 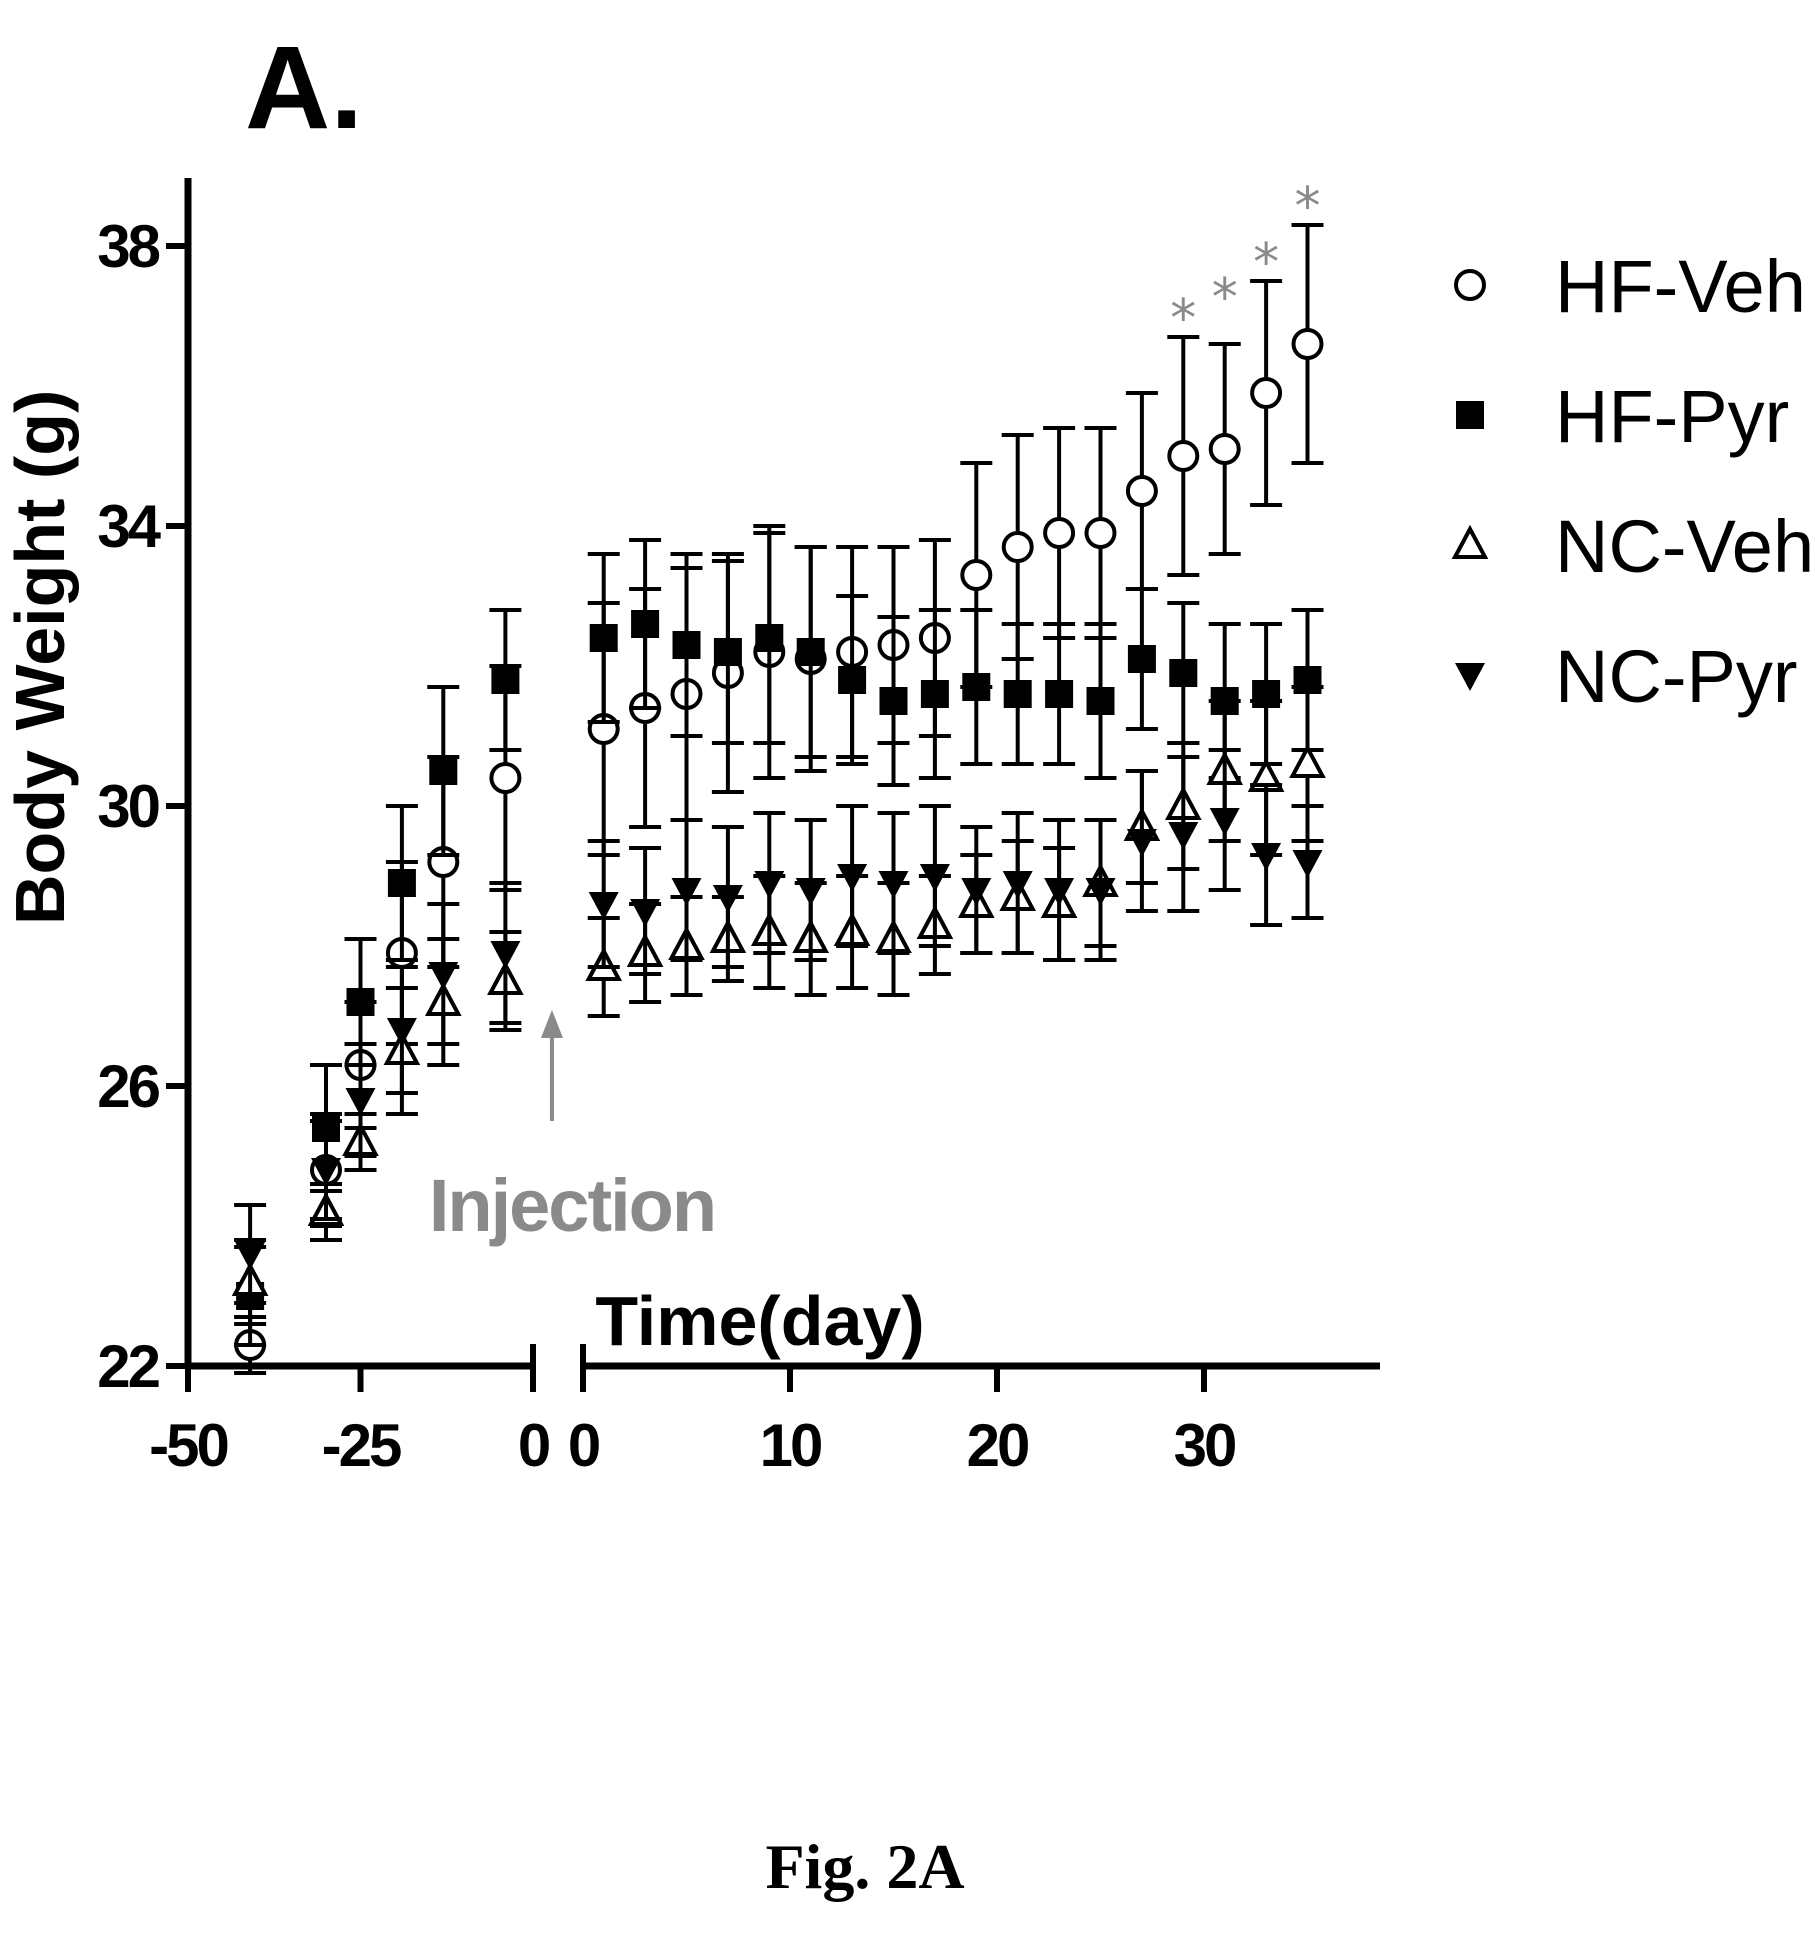 I want to click on y-tick-label: 34, so click(x=129, y=526).